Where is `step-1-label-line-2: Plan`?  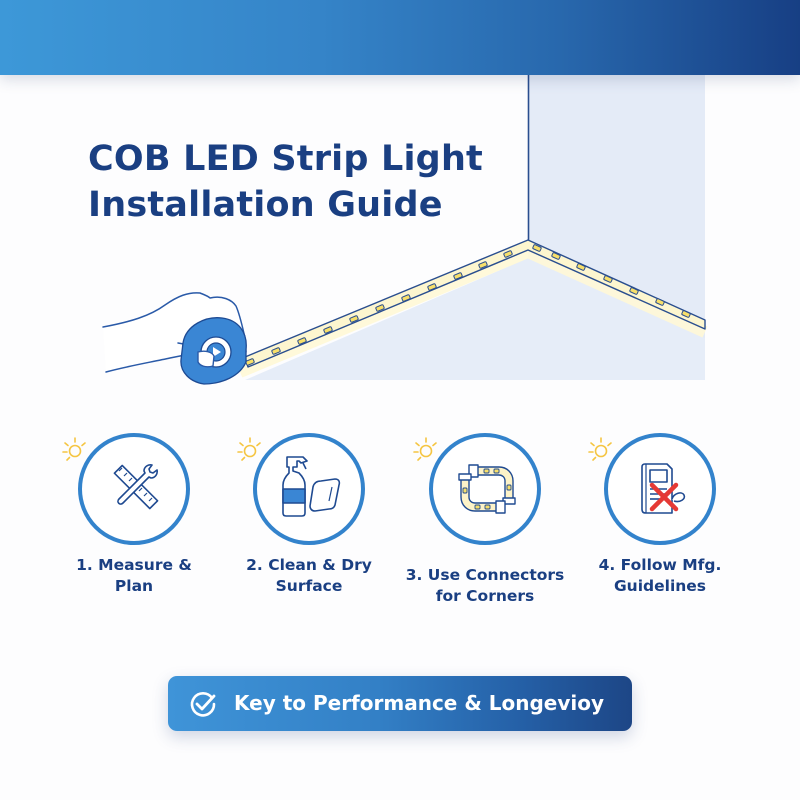 step-1-label-line-2: Plan is located at coordinates (134, 586).